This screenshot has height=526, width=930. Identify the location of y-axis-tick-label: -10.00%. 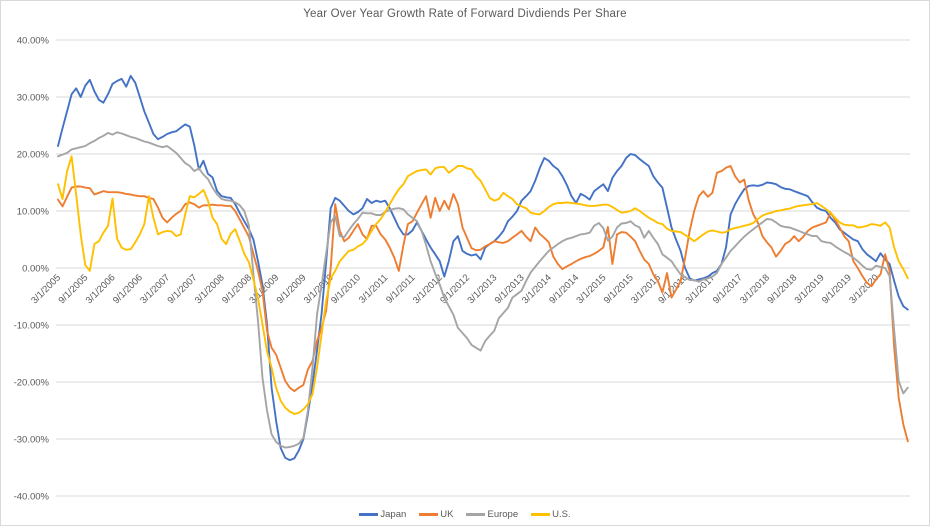
(32, 326).